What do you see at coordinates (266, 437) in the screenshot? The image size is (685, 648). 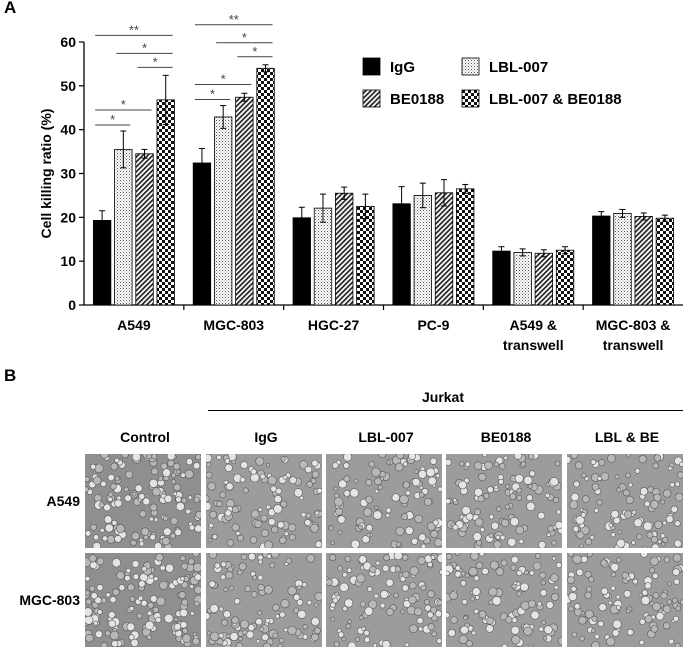 I see `column-label: IgG` at bounding box center [266, 437].